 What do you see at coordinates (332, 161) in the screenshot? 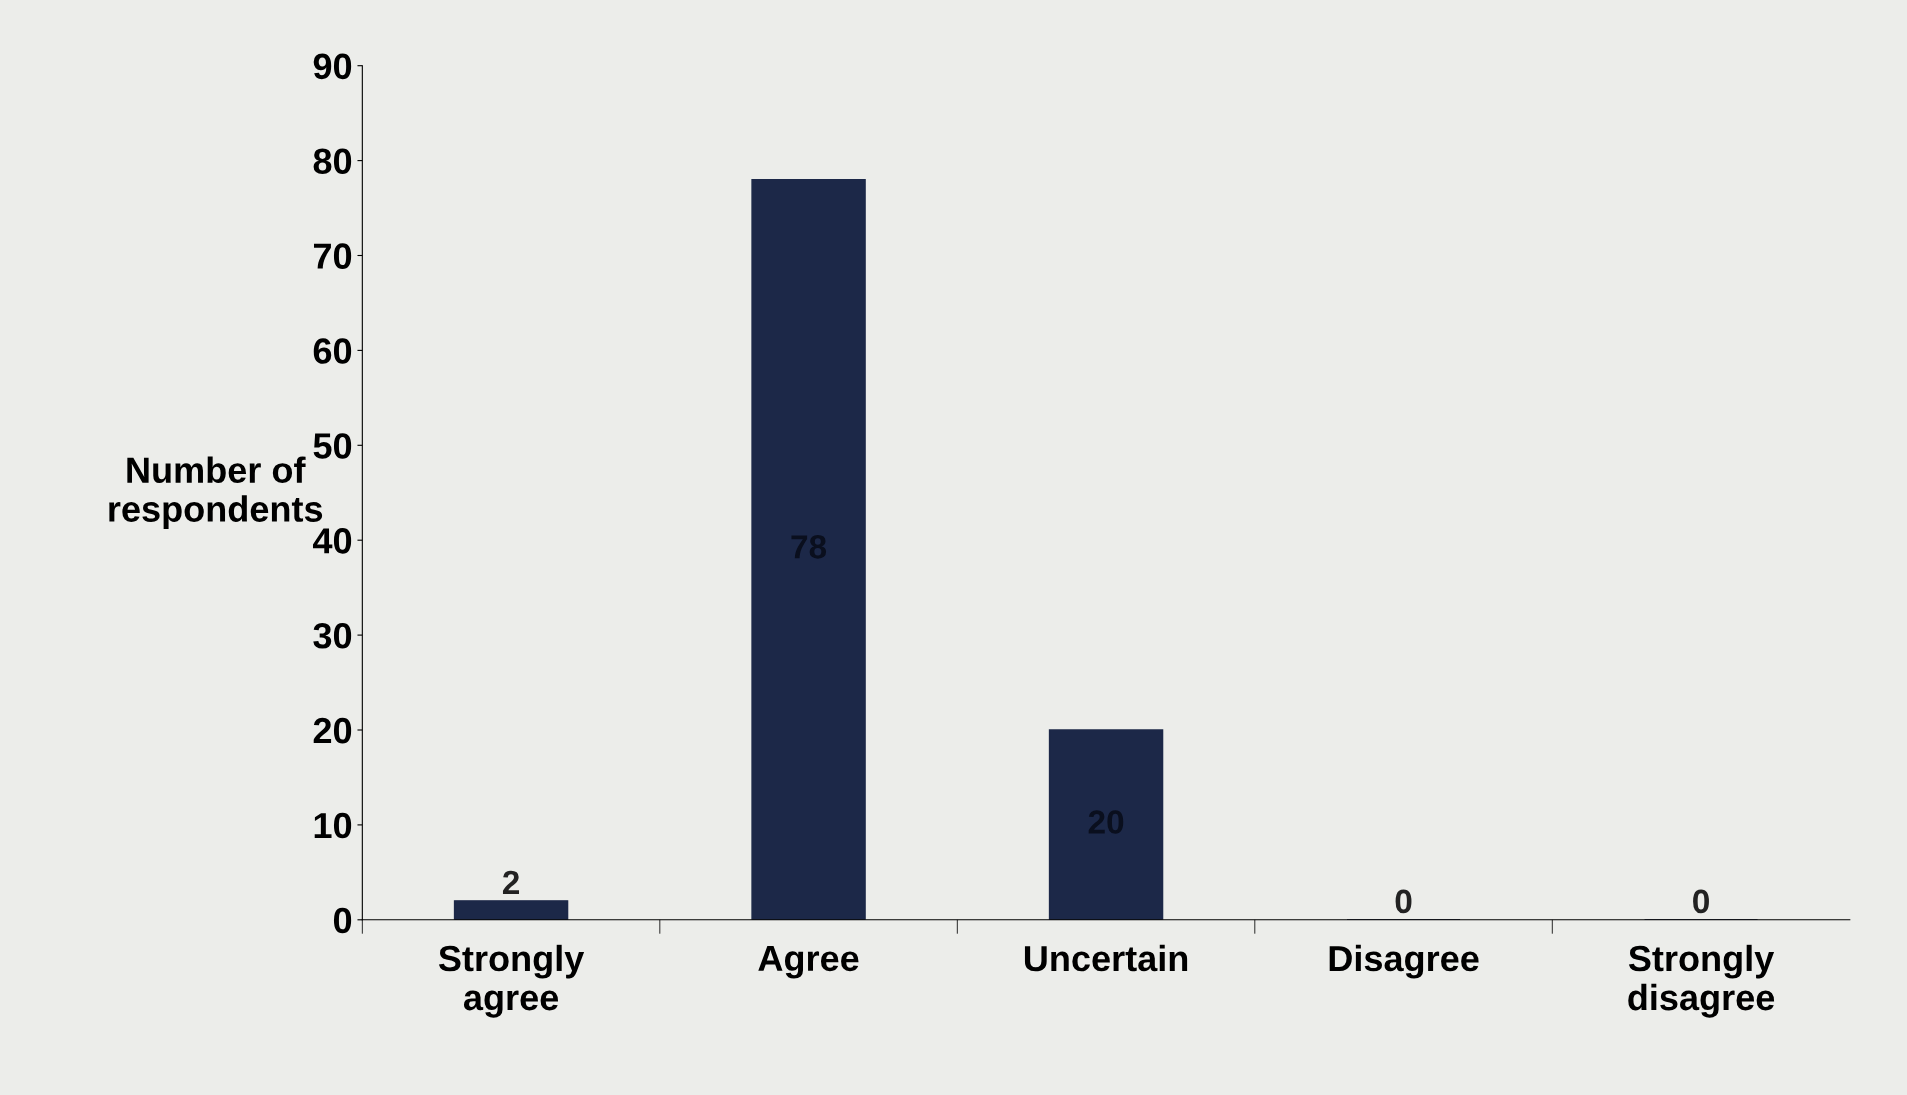
I see `y-tick-label: 80` at bounding box center [332, 161].